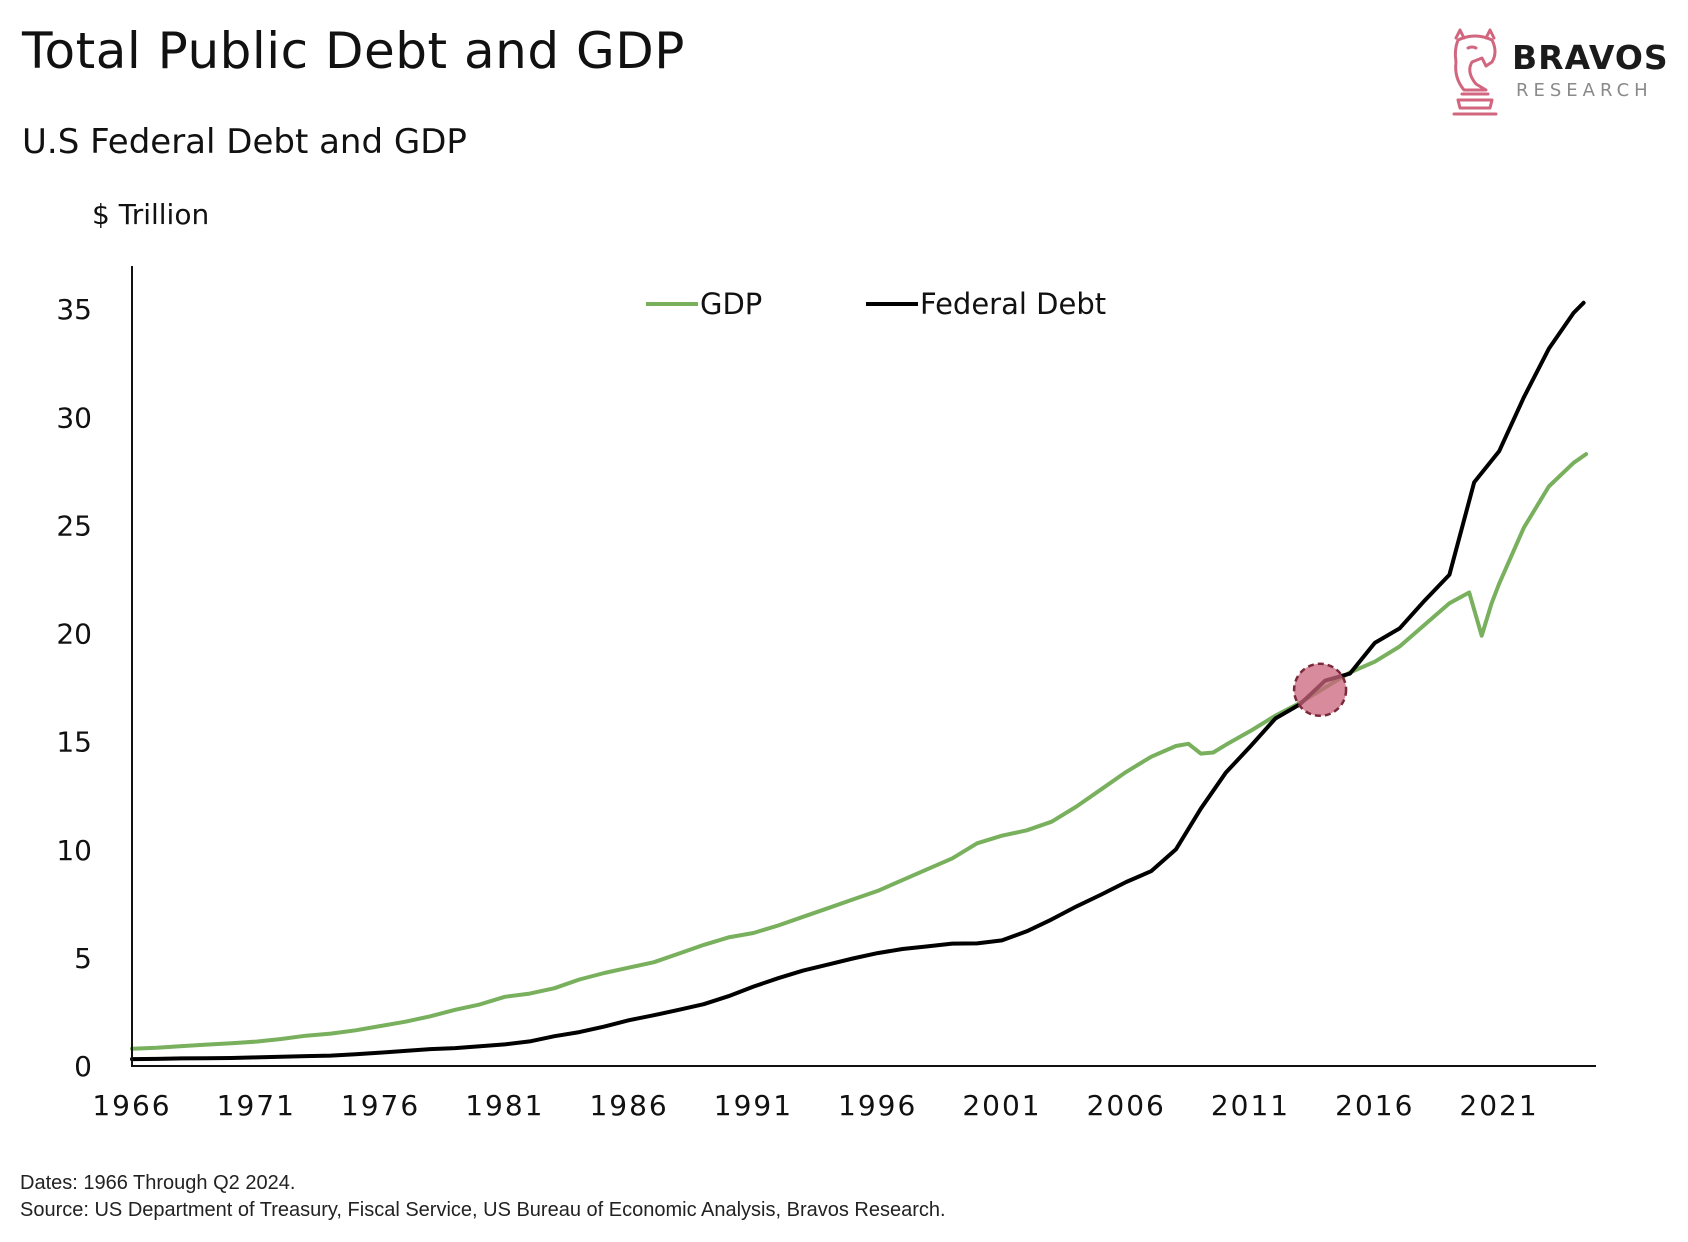 The width and height of the screenshot is (1688, 1242). What do you see at coordinates (74, 525) in the screenshot?
I see `y-tick-label: 25` at bounding box center [74, 525].